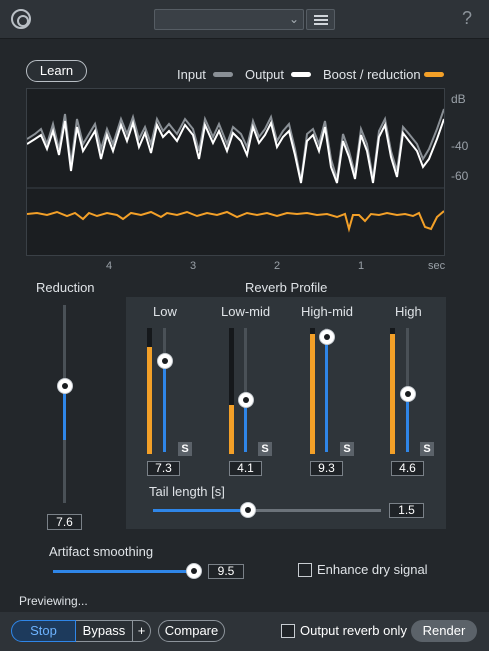  Describe the element at coordinates (164, 406) in the screenshot. I see `band-slider-fill-low` at that location.